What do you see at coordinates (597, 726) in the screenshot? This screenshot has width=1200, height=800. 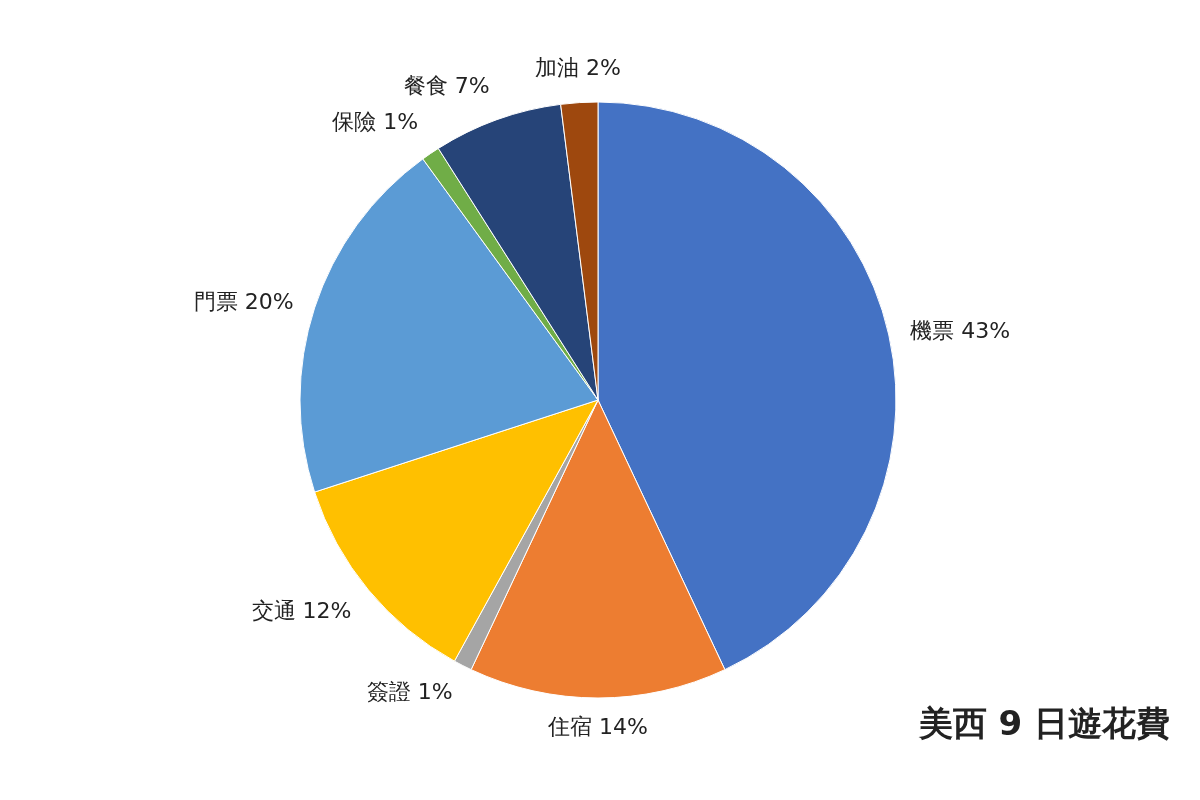 I see `slice-label: 住宿 14%` at bounding box center [597, 726].